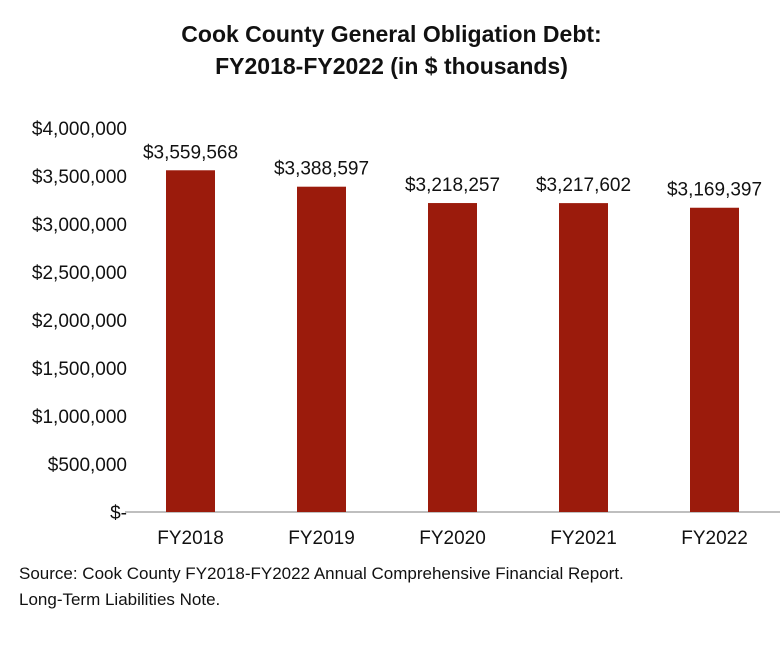  What do you see at coordinates (79, 417) in the screenshot?
I see `y-tick-label: $1,000,000` at bounding box center [79, 417].